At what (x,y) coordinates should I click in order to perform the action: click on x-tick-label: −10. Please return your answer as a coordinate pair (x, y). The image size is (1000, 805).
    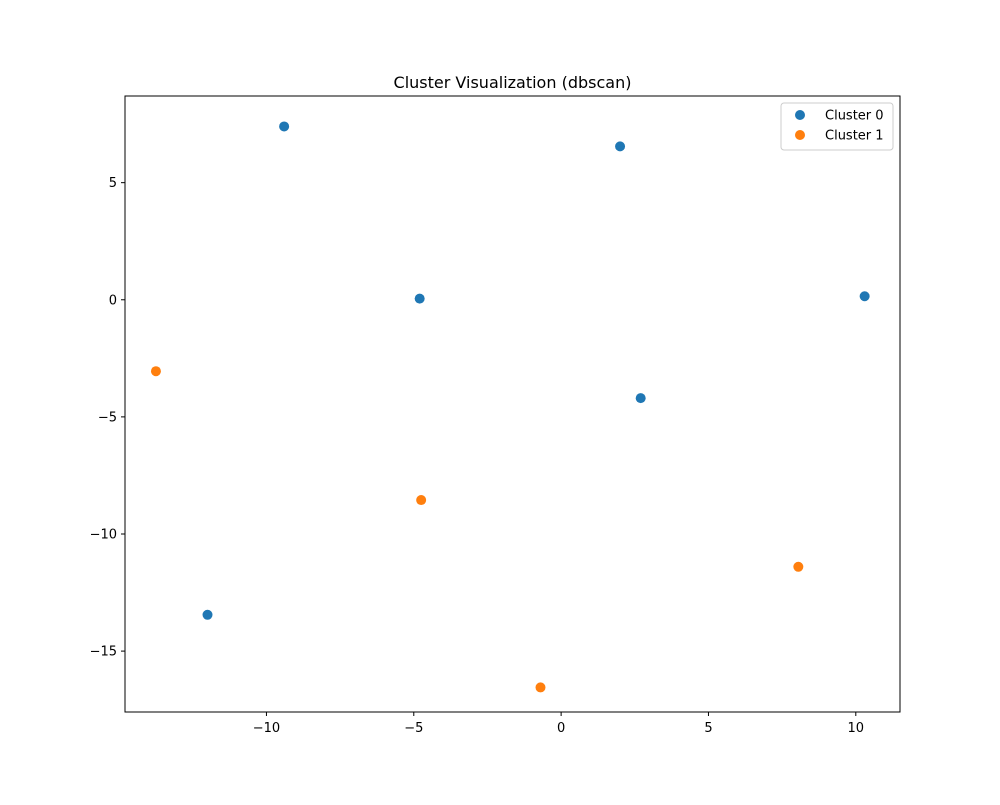
    Looking at the image, I should click on (266, 728).